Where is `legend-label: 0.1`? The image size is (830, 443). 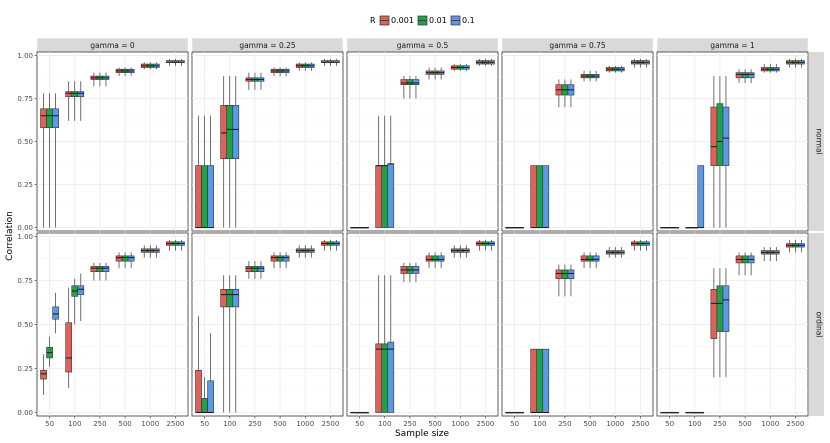 legend-label: 0.1 is located at coordinates (468, 20).